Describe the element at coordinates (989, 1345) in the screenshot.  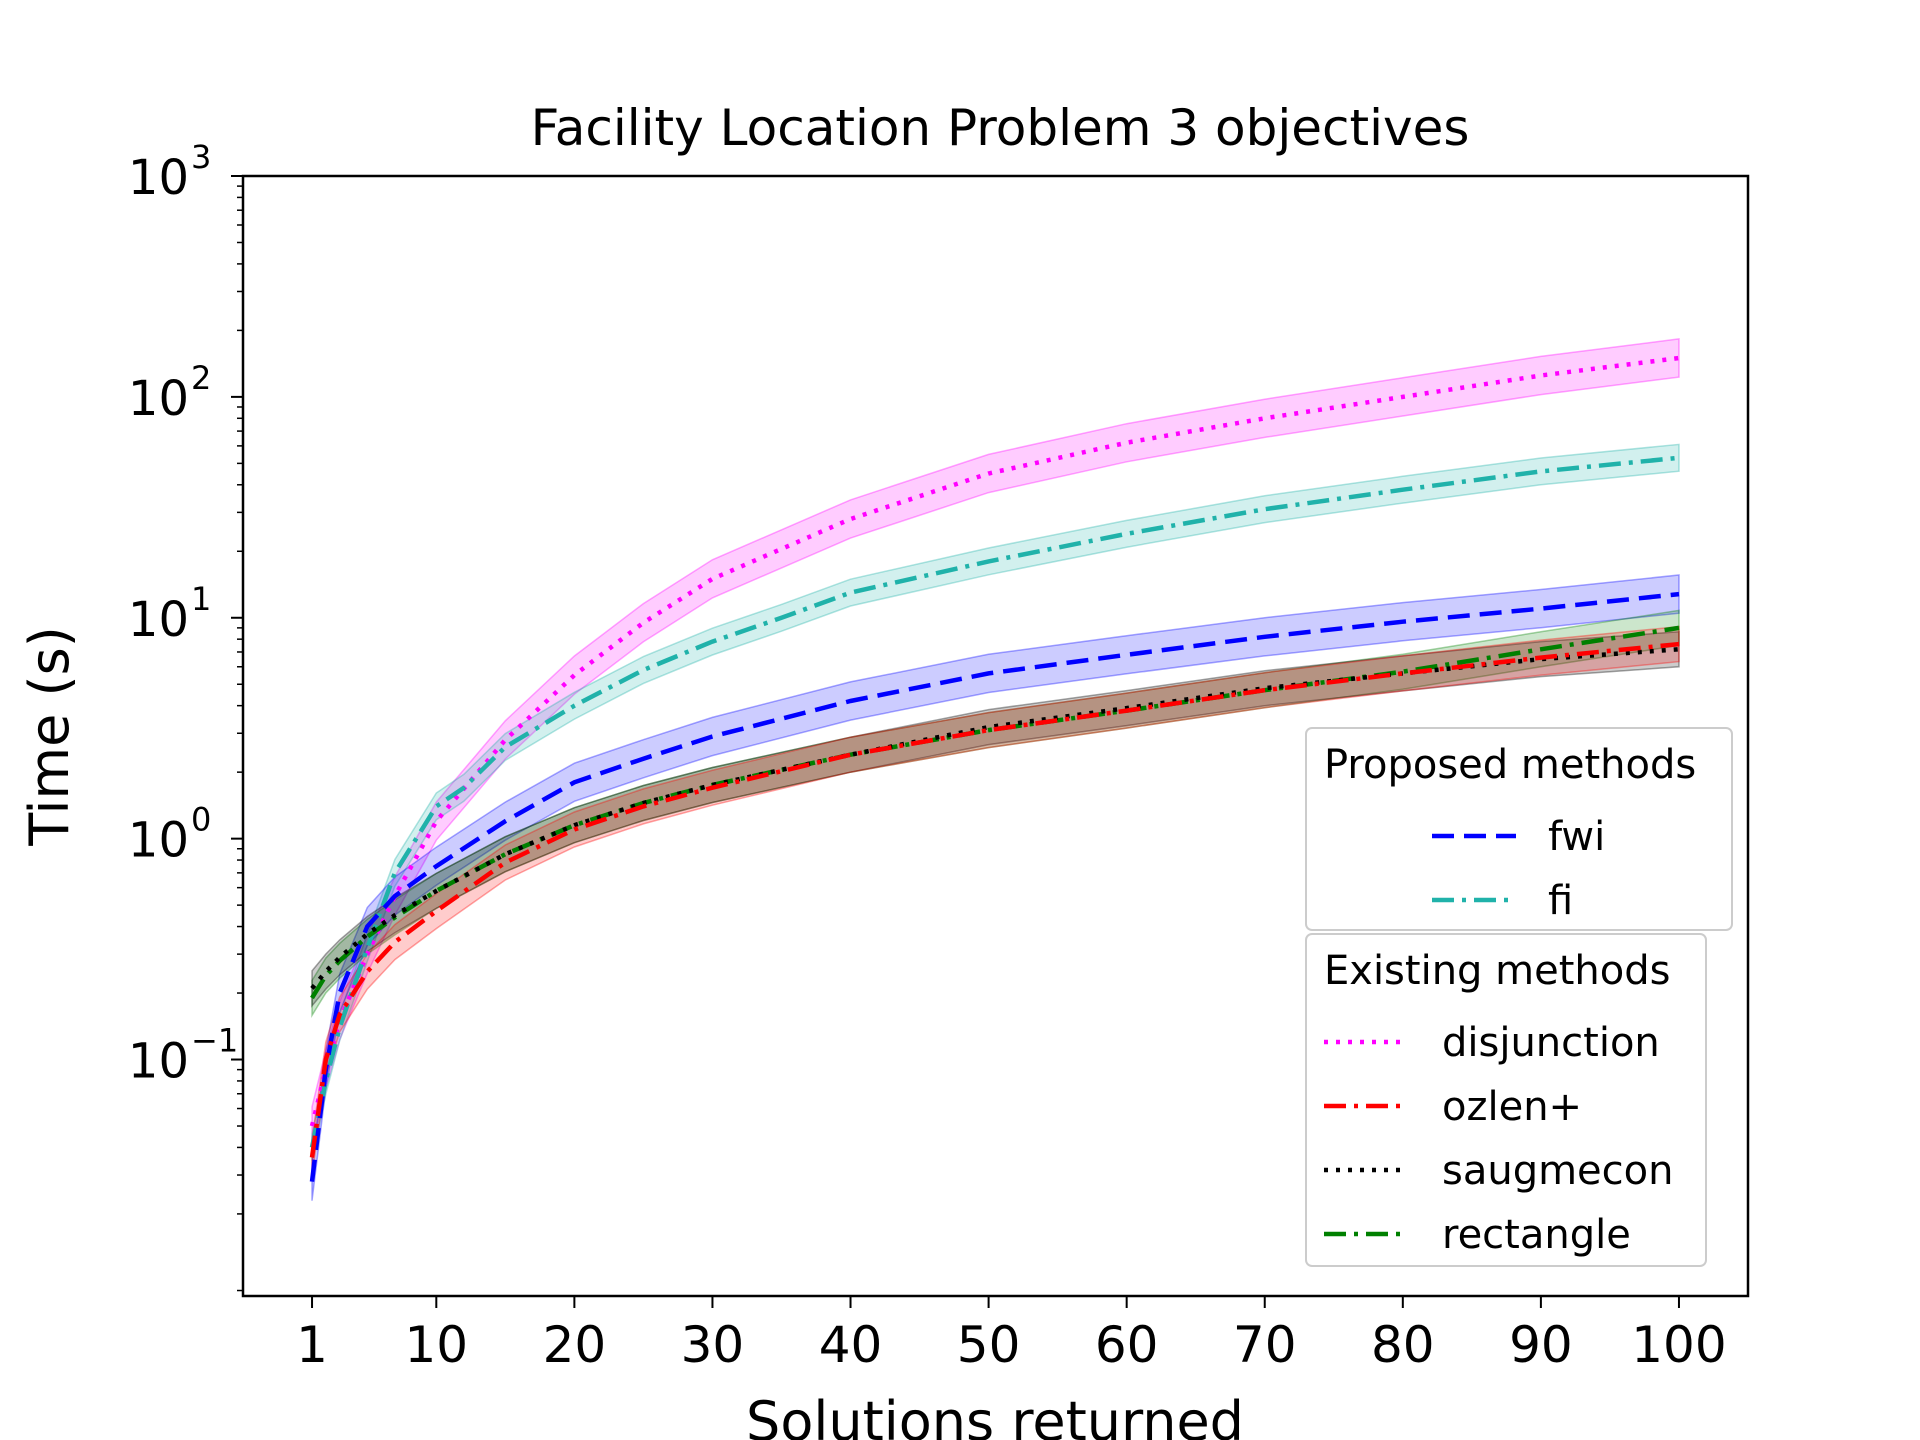
I see `x-tick-label: 50` at that location.